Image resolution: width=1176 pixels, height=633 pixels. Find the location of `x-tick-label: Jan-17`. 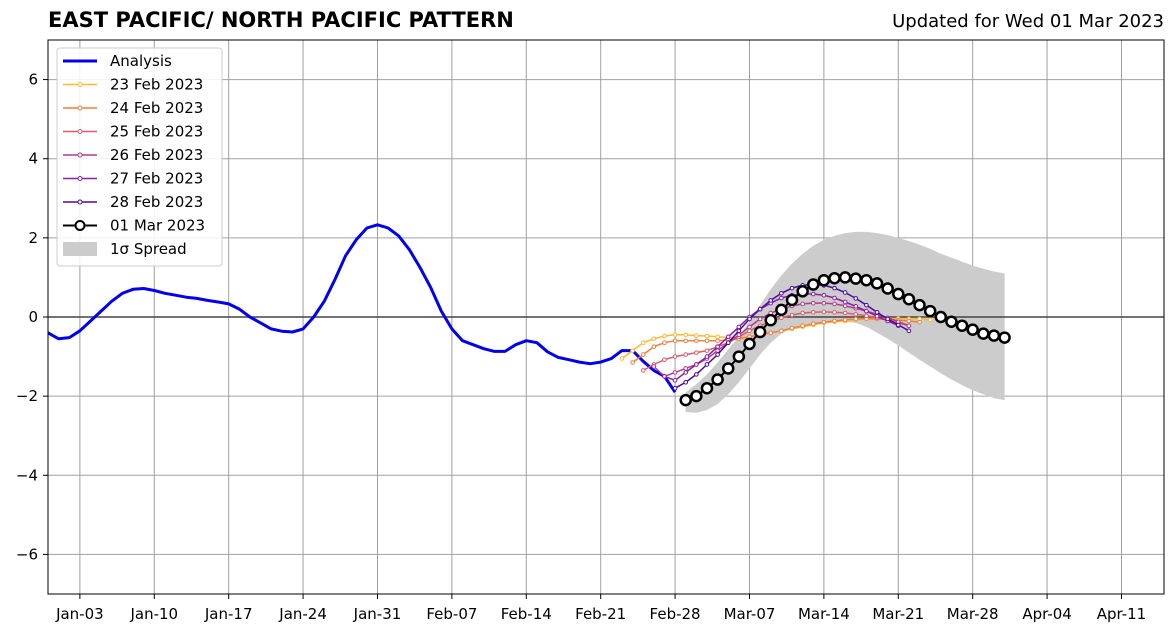

x-tick-label: Jan-17 is located at coordinates (228, 614).